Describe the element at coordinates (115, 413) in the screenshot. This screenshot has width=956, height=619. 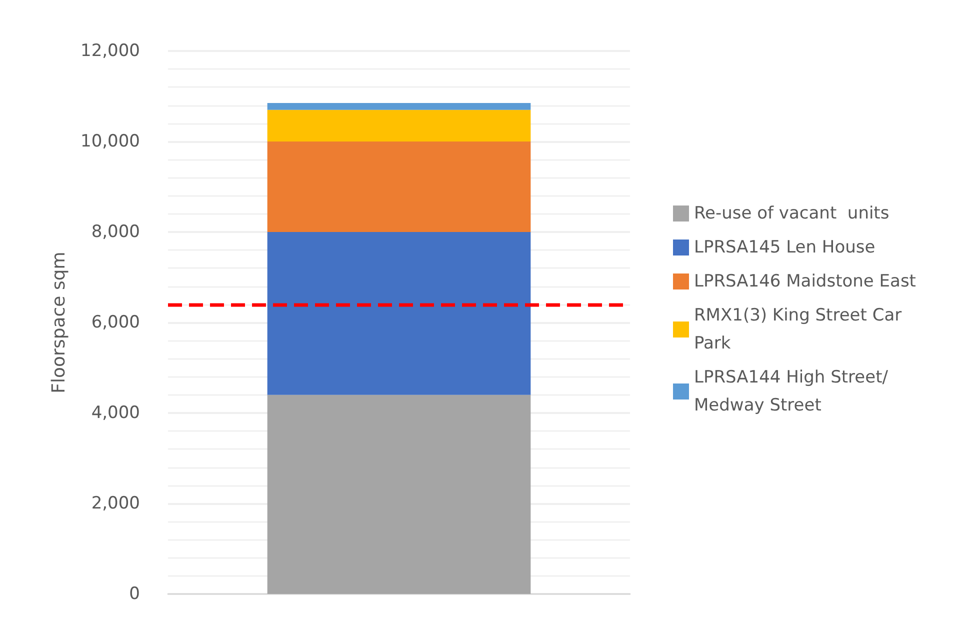
I see `y-tick-label: 4,000` at that location.